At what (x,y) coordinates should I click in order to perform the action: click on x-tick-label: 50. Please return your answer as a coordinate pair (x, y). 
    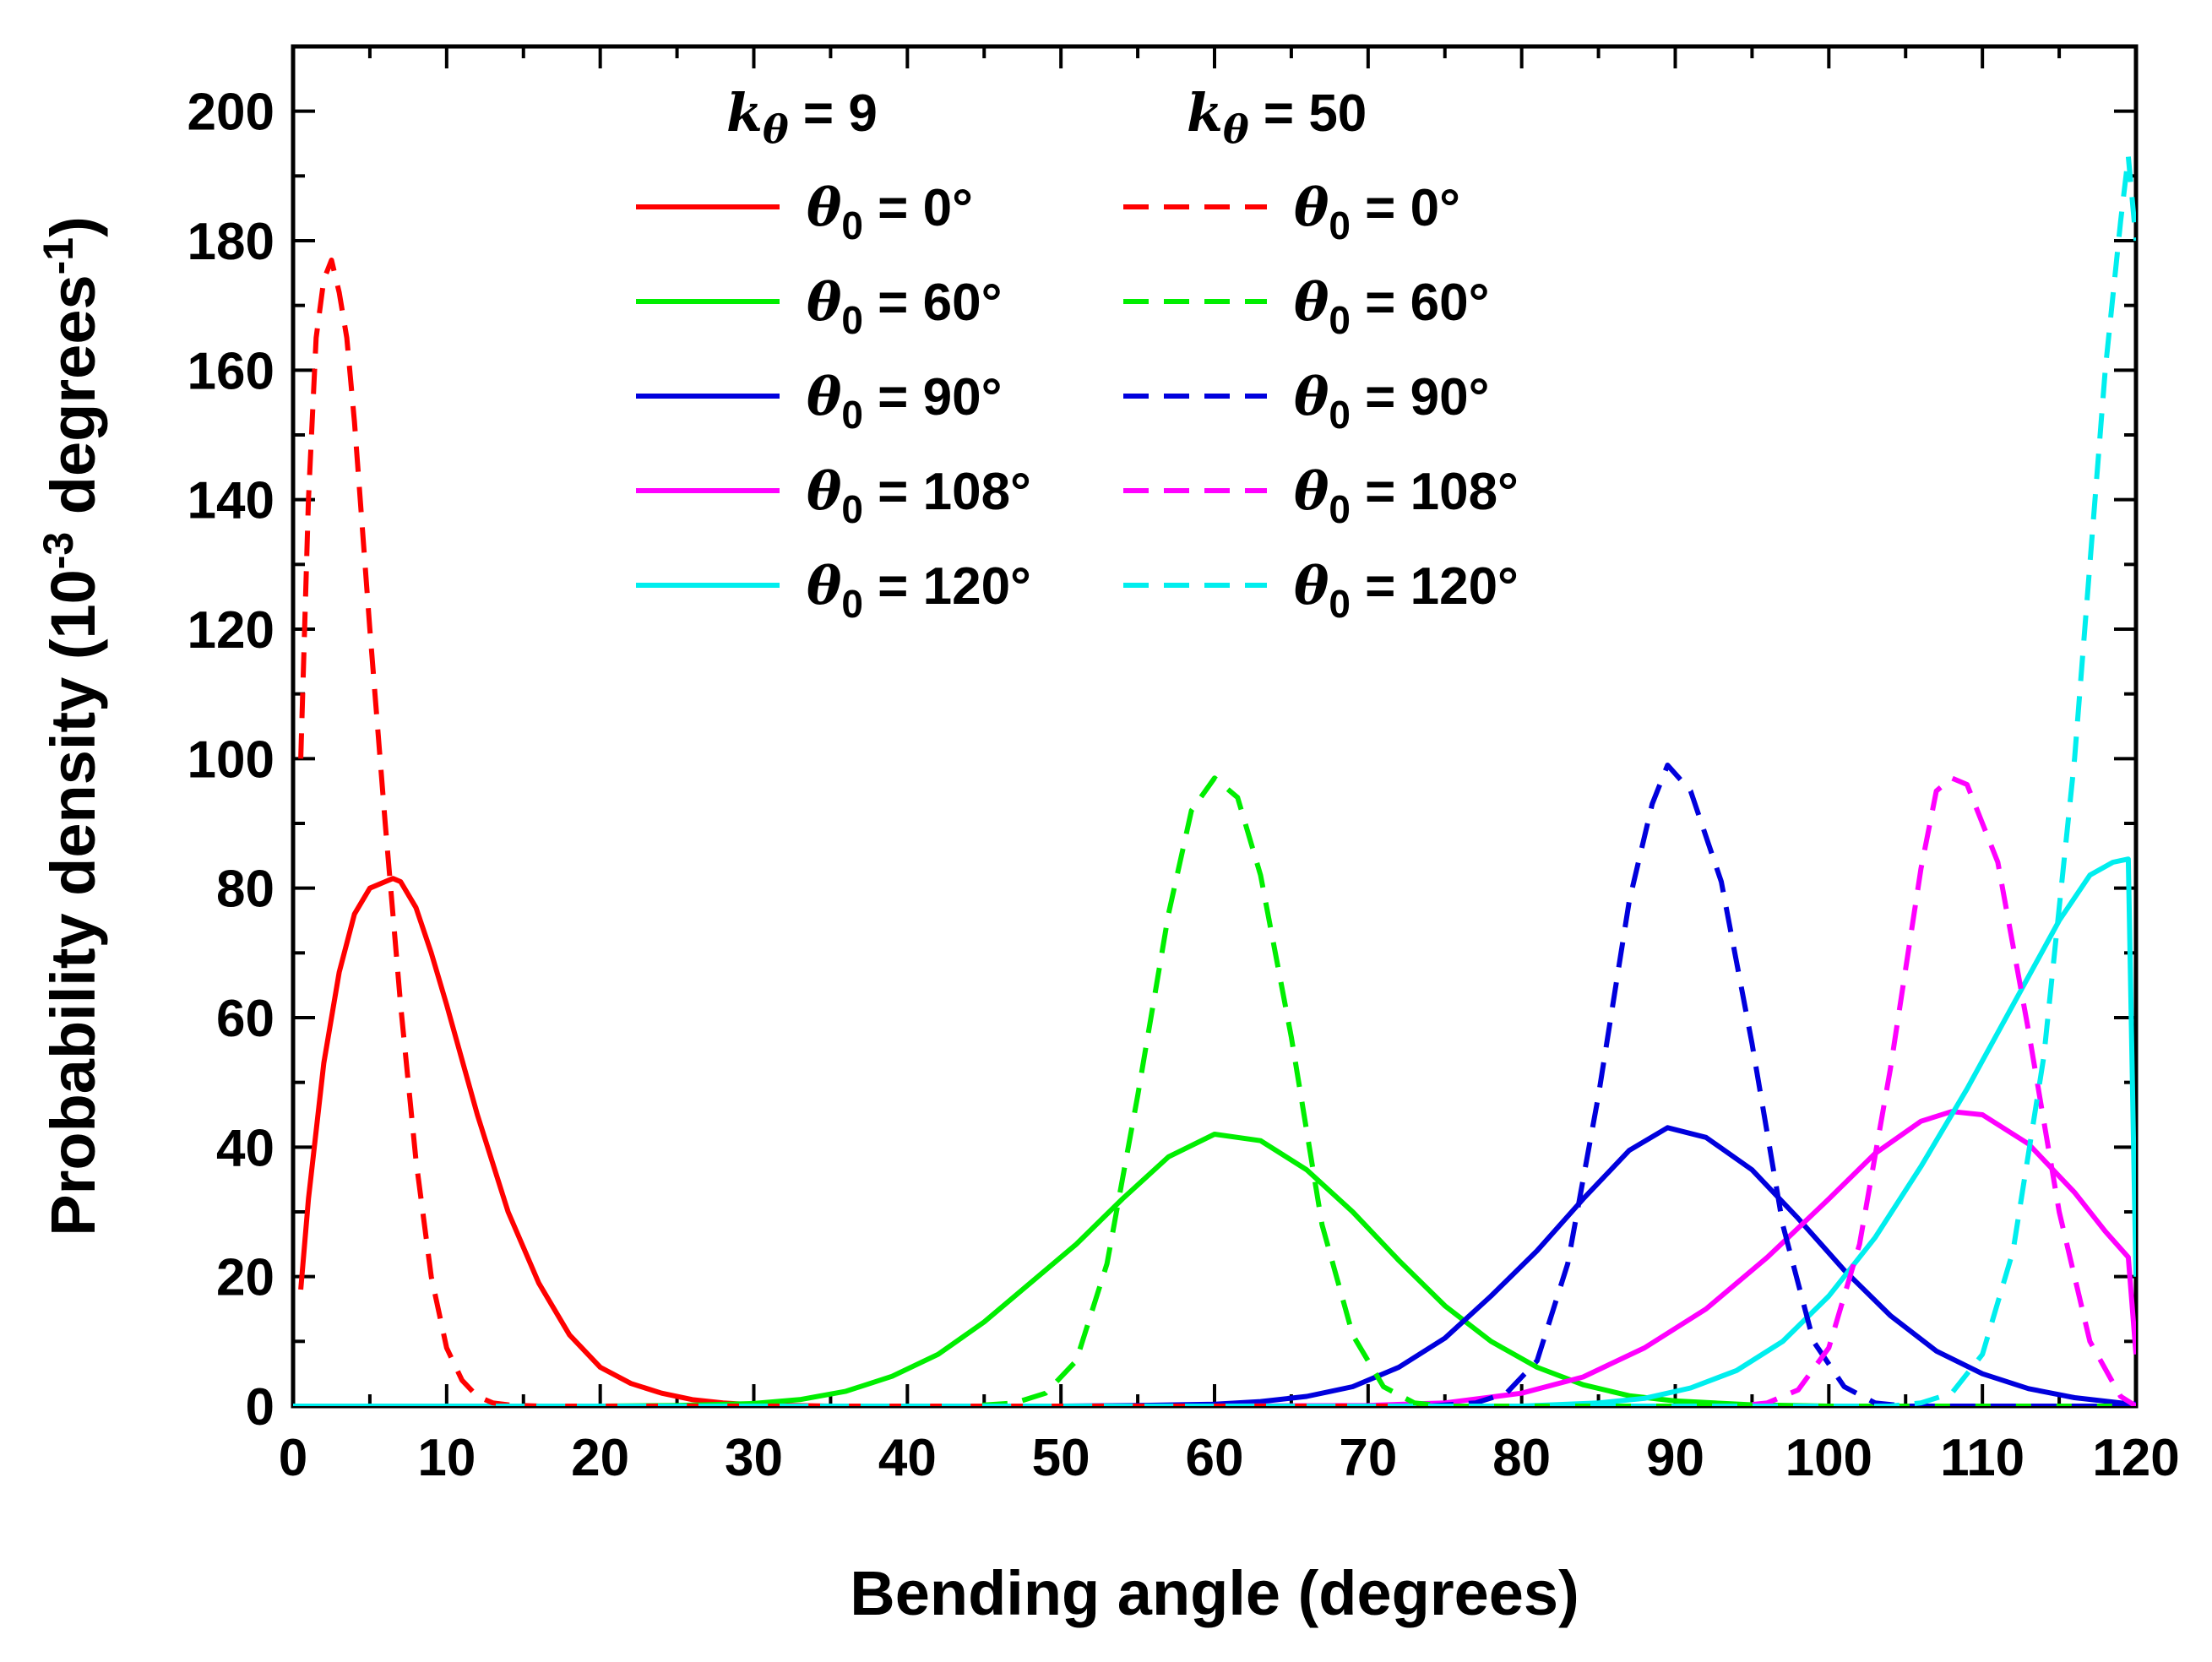
    Looking at the image, I should click on (1061, 1458).